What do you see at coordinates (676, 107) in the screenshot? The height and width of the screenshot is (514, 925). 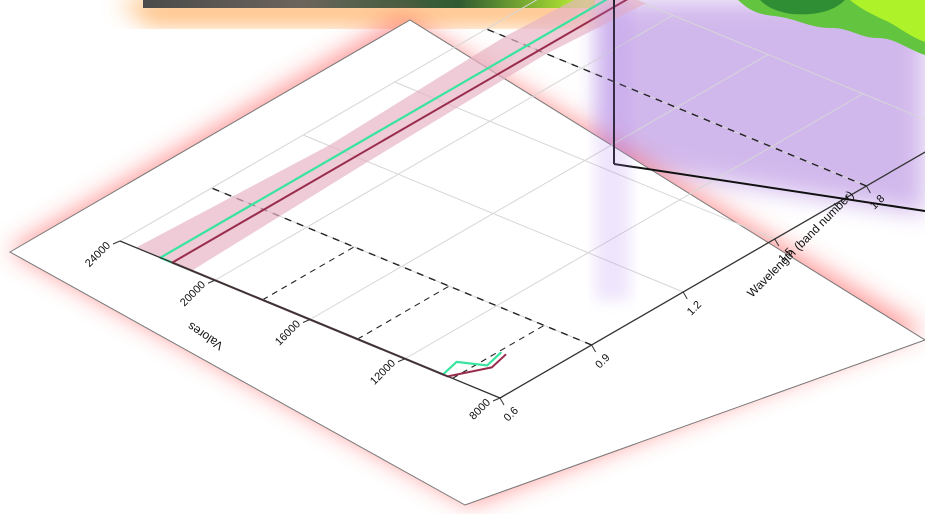 I see `dashed-reference-line` at bounding box center [676, 107].